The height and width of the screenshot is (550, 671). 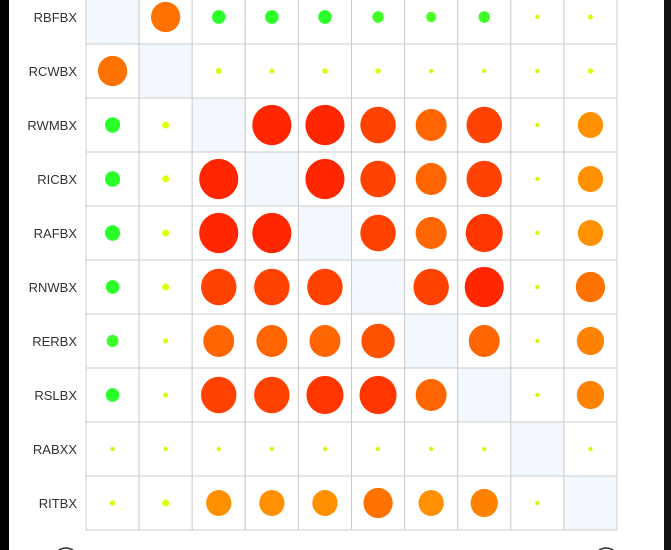 I want to click on row-label: RSLBX, so click(x=55, y=395).